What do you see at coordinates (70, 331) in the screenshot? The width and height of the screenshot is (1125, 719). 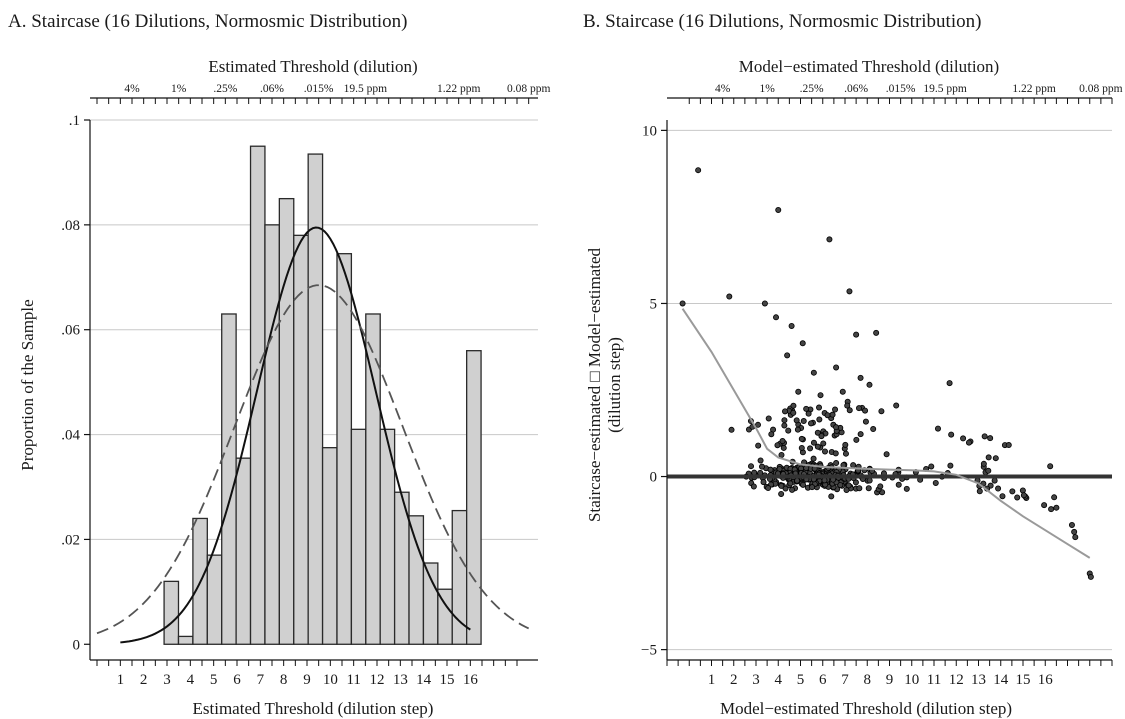 I see `a-y-tick-label: .06` at bounding box center [70, 331].